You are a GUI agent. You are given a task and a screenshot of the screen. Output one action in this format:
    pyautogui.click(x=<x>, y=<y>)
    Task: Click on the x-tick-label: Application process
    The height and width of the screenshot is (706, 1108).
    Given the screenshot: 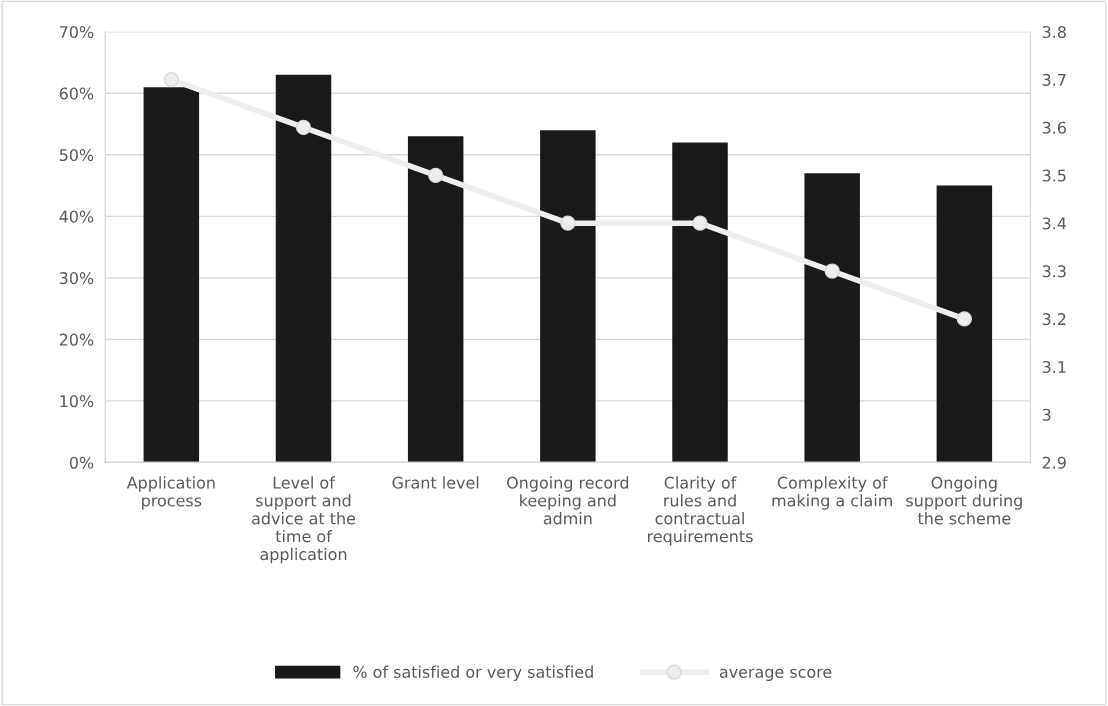 What is the action you would take?
    pyautogui.click(x=170, y=493)
    